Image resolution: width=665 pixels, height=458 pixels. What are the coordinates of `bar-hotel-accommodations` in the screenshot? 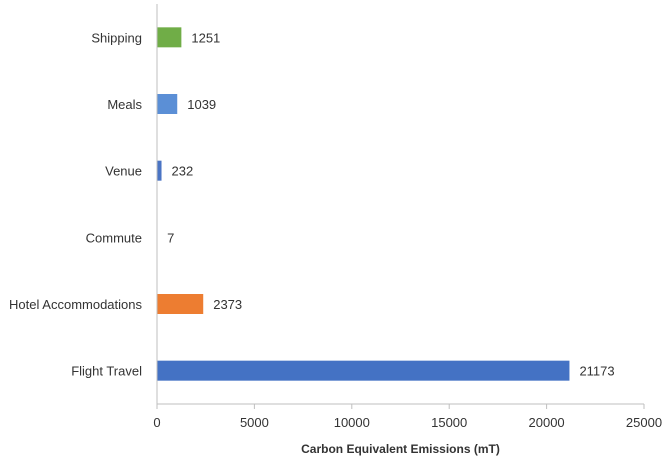 It's located at (180, 304).